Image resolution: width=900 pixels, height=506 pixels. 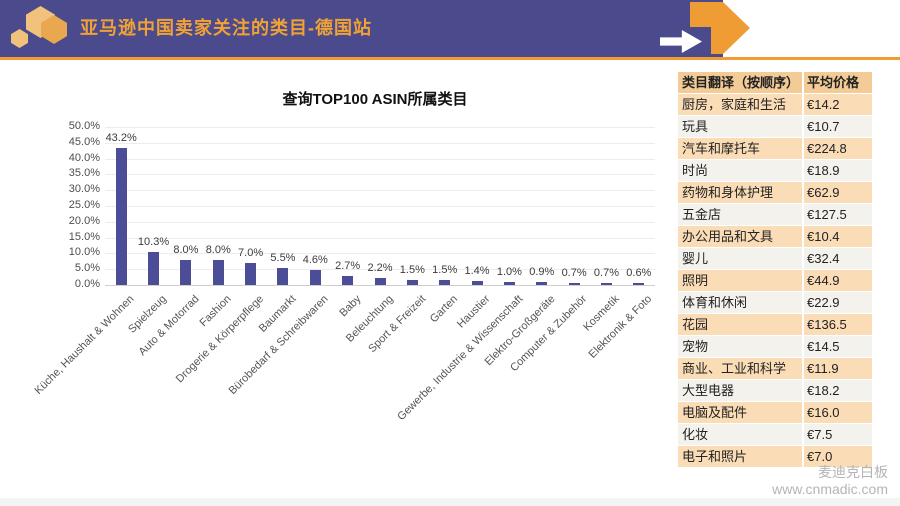 I want to click on price-cell: €14.2, so click(x=838, y=104).